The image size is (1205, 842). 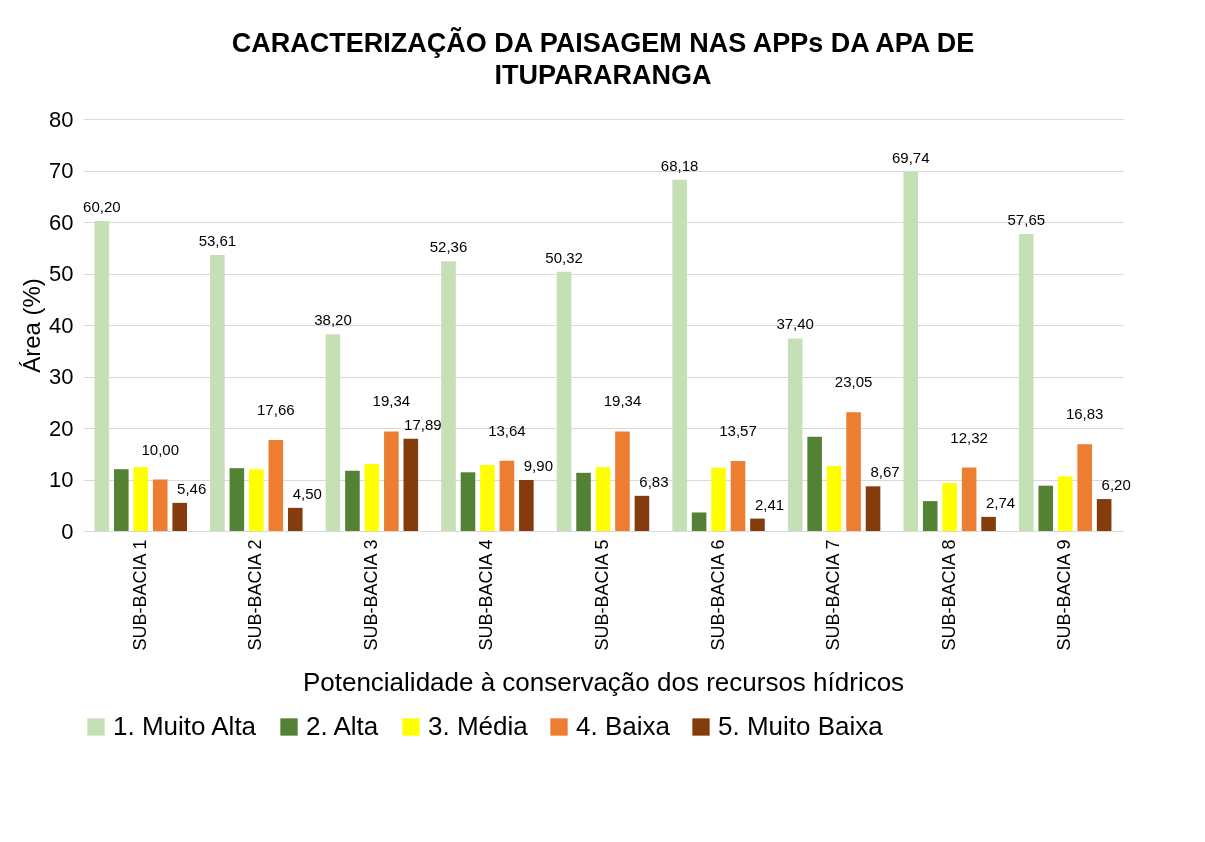 I want to click on x-tick-label: SUB-BACIA 1, so click(x=139, y=595).